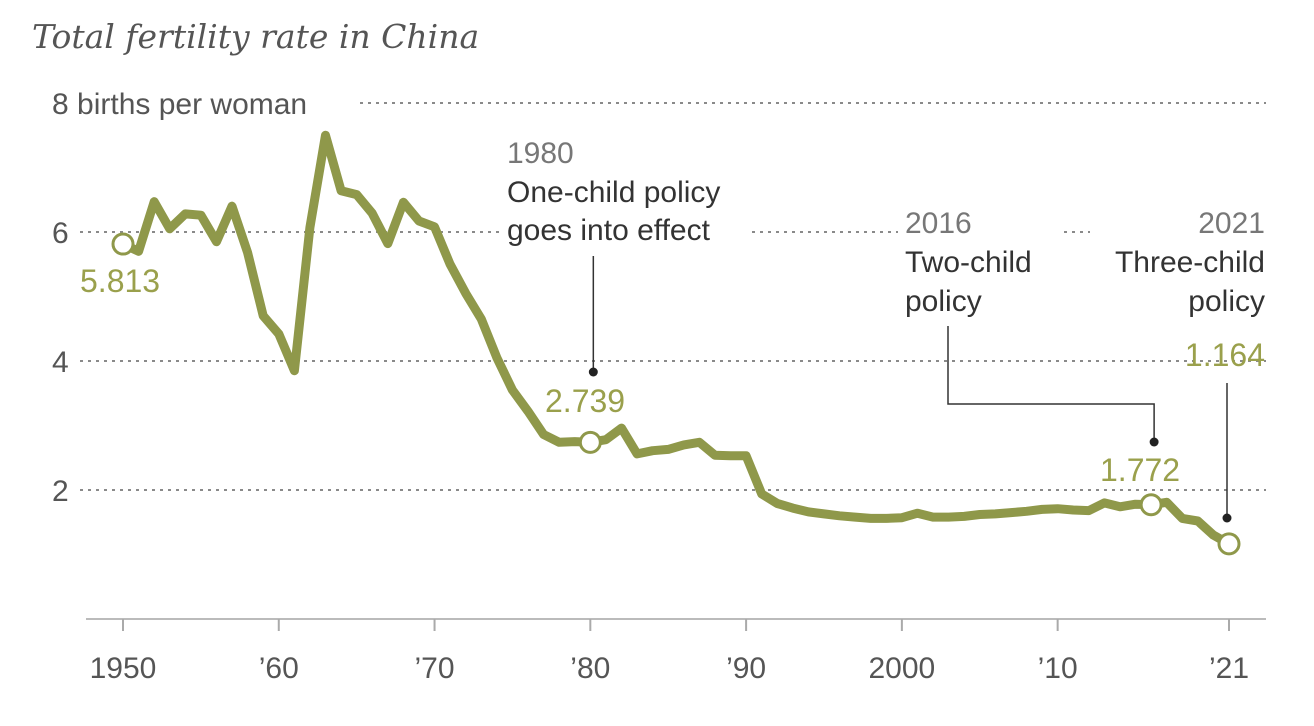 The image size is (1314, 726). I want to click on highlight-marker-1980, so click(590, 442).